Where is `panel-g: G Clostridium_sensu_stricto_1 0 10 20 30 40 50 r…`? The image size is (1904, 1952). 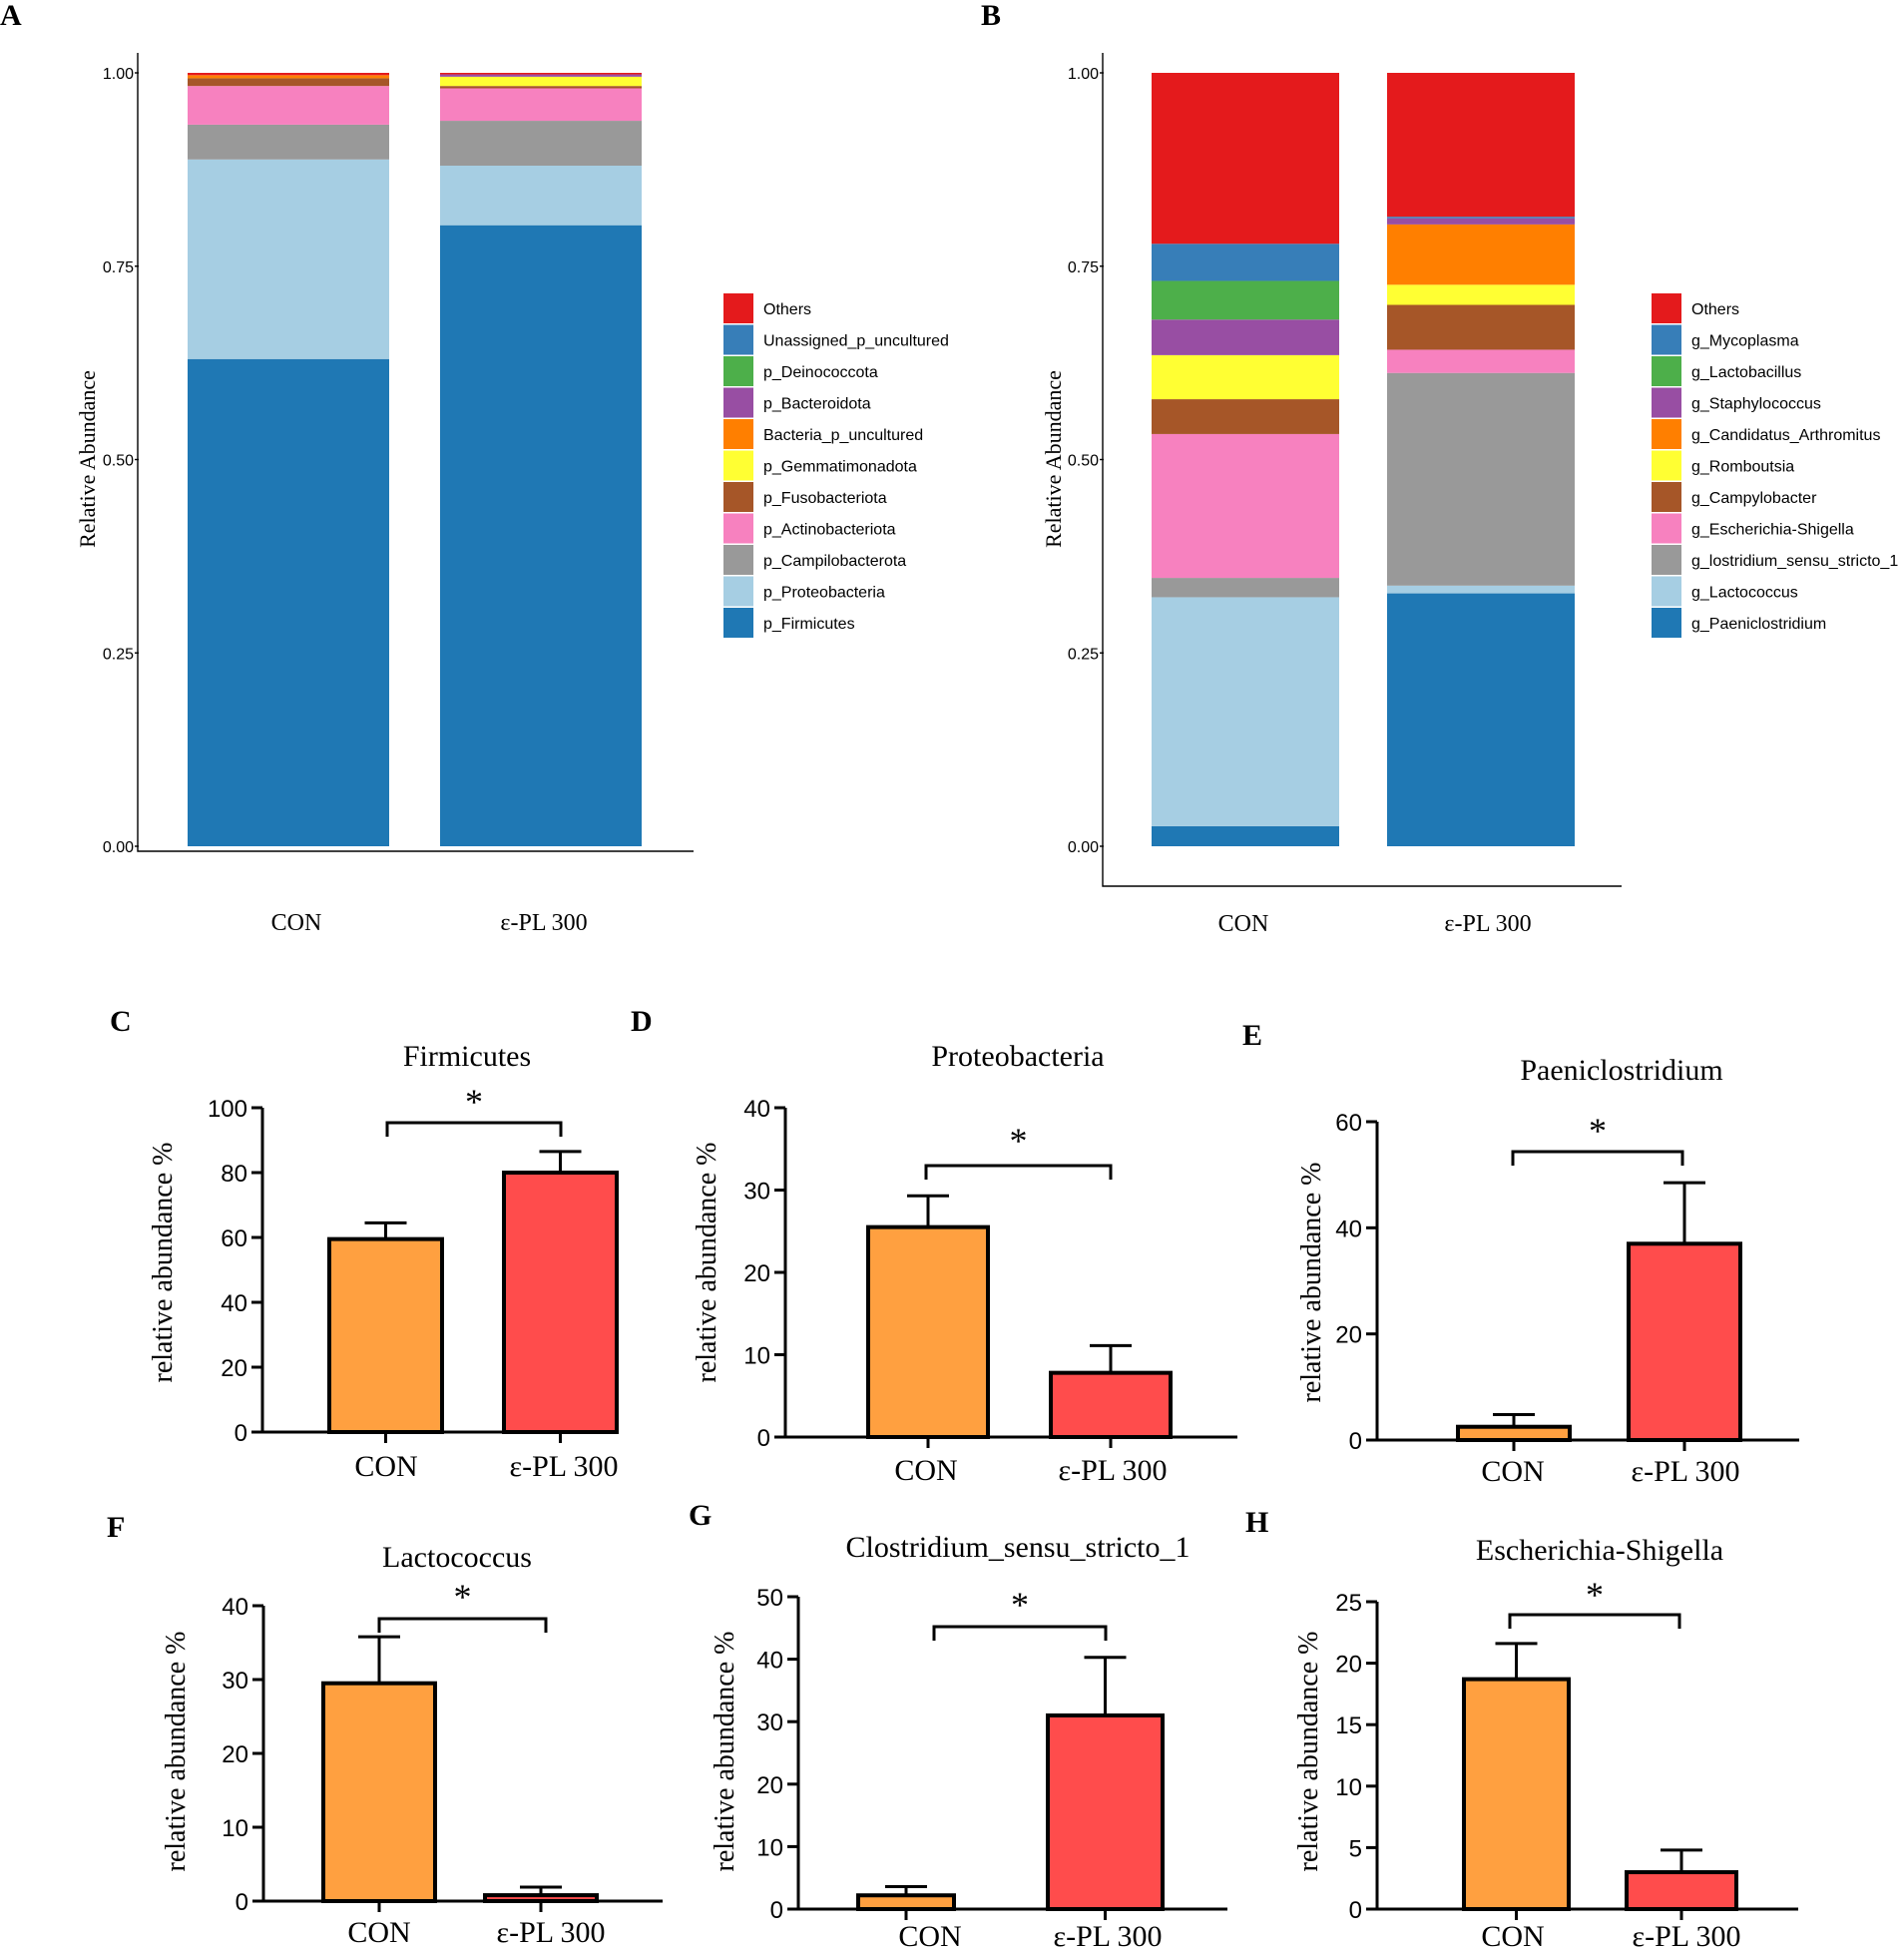
panel-g: G Clostridium_sensu_stricto_1 0 10 20 30 40 50 r… is located at coordinates (958, 1725).